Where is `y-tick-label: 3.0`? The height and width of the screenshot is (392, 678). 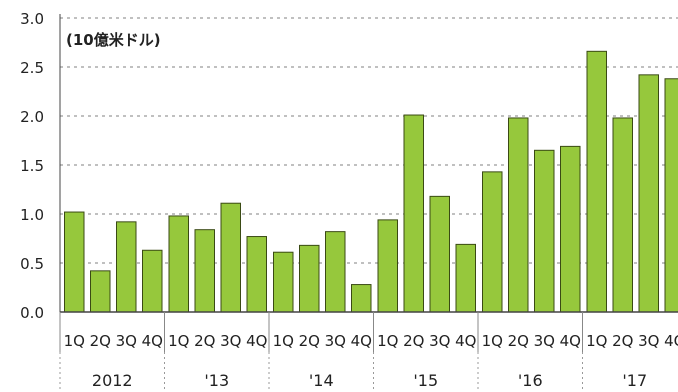 y-tick-label: 3.0 is located at coordinates (32, 19).